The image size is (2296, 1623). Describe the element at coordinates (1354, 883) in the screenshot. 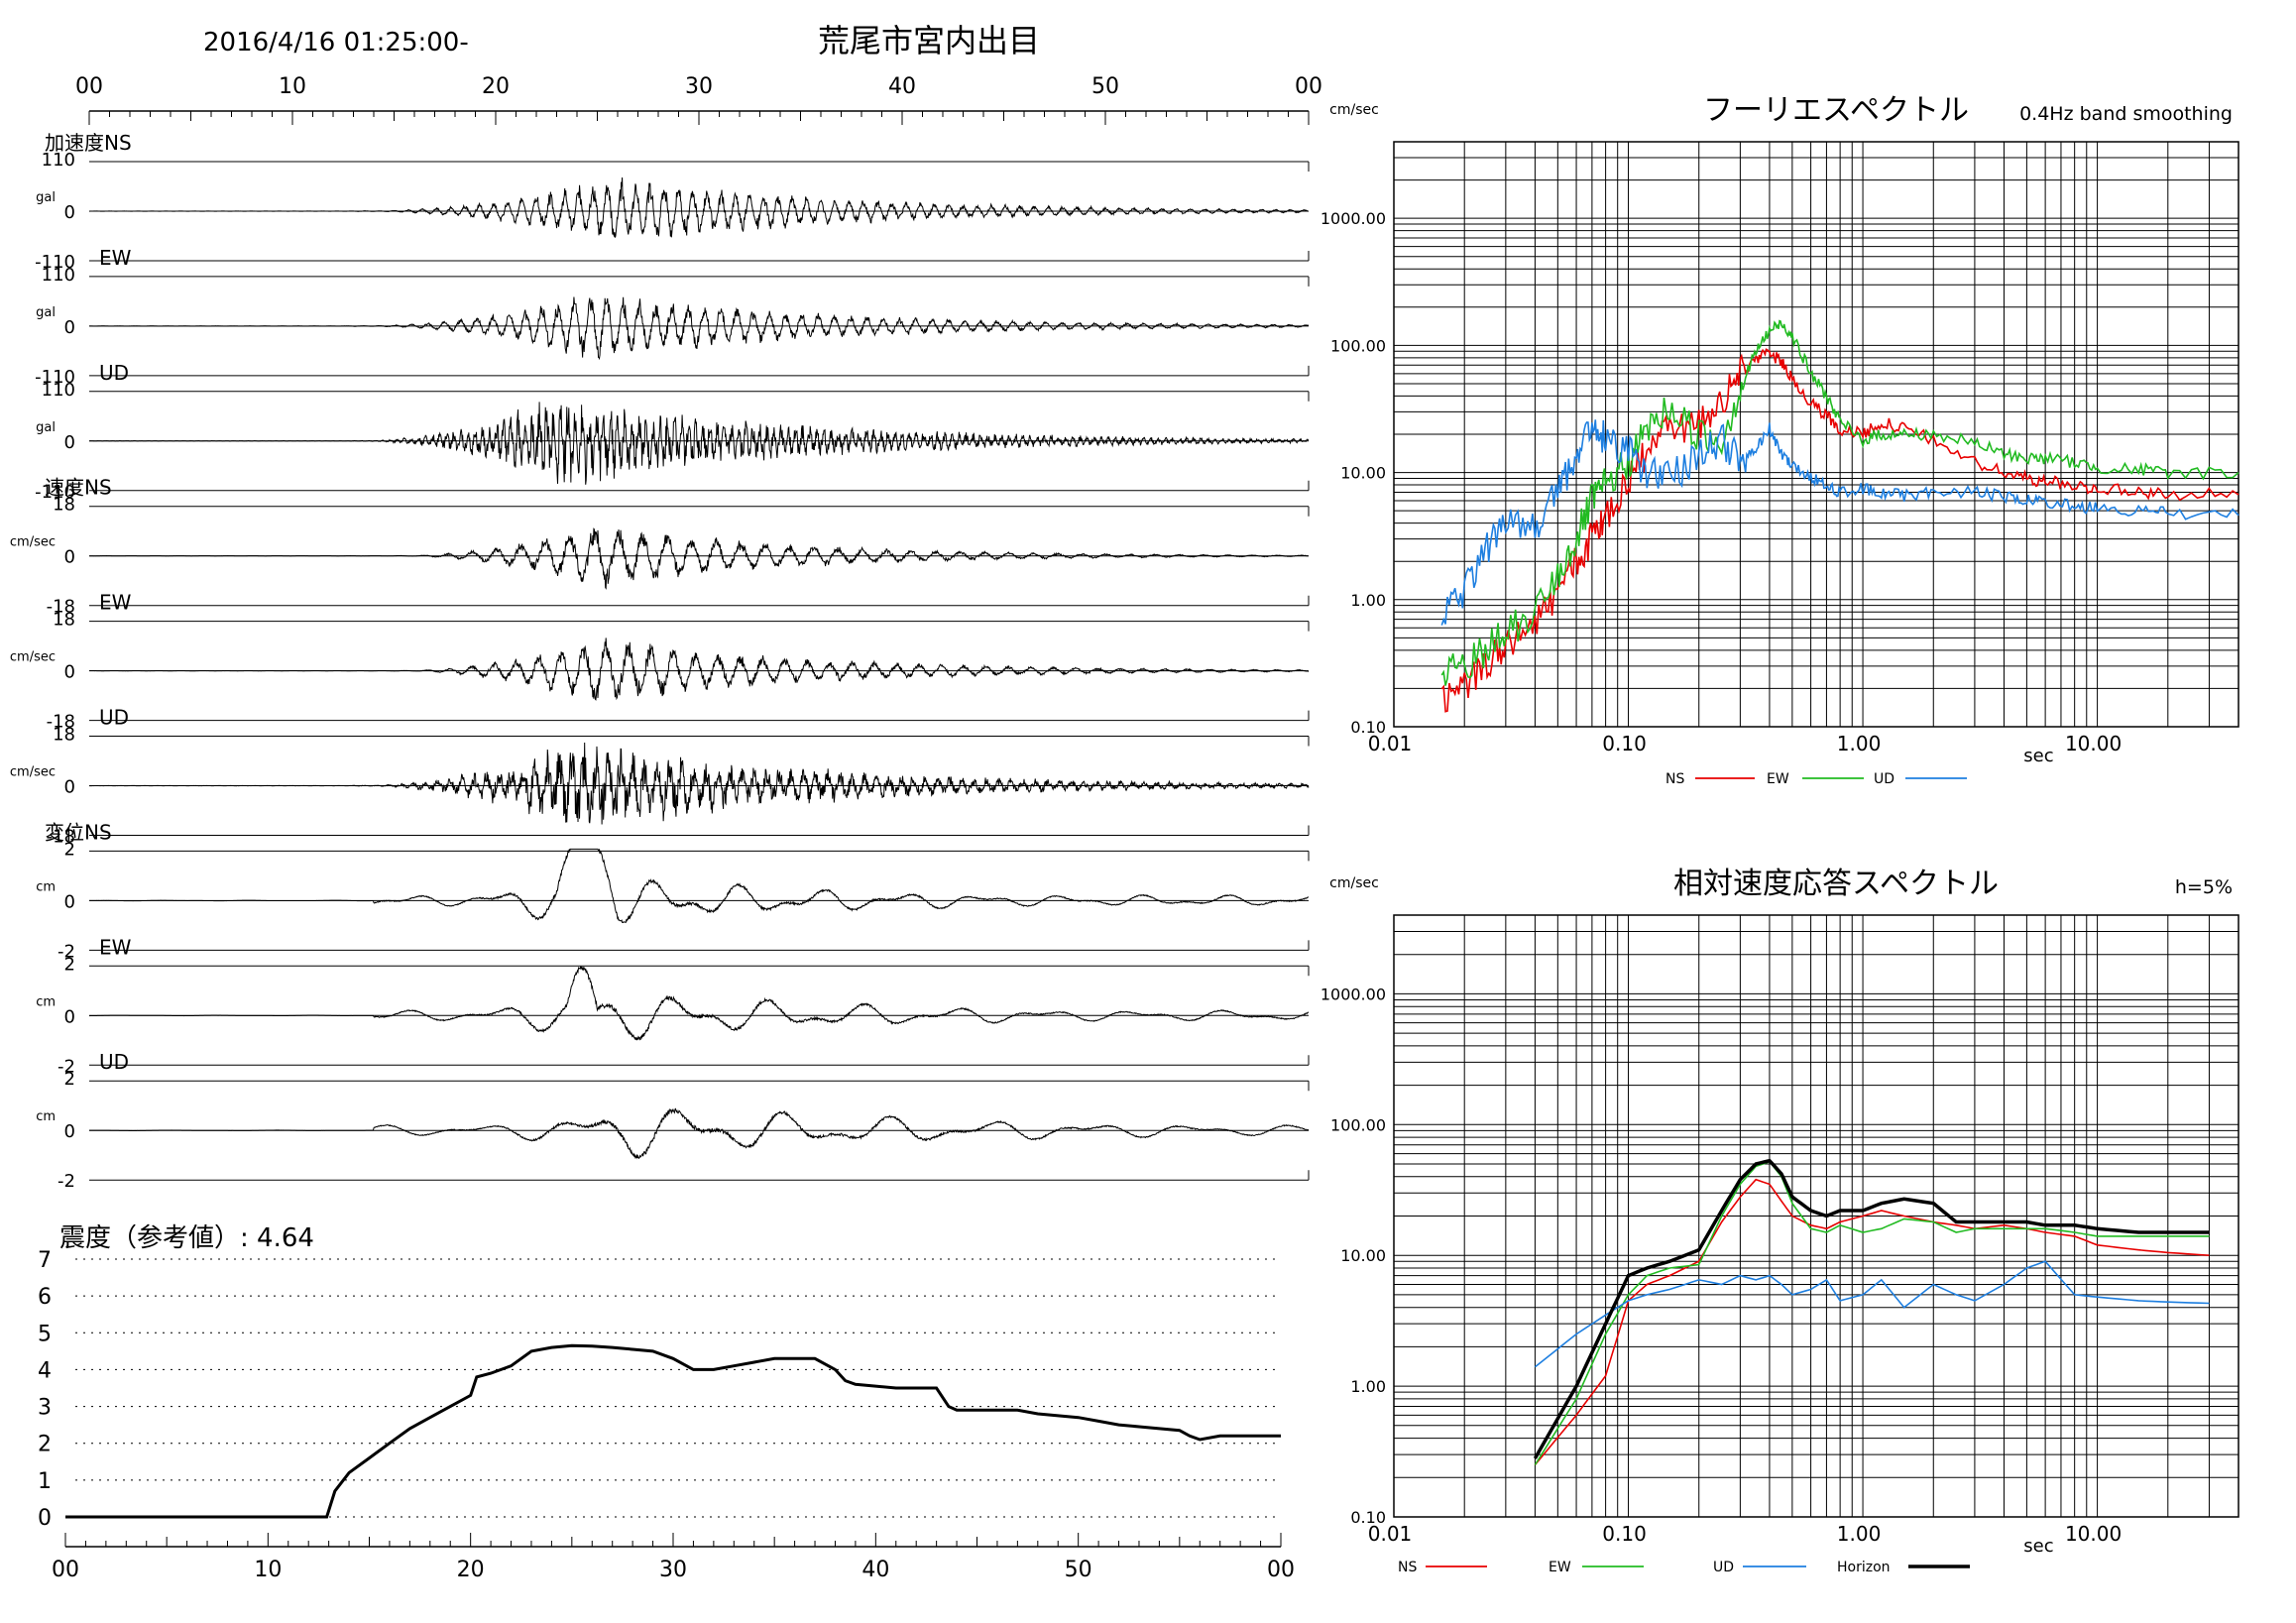

I see `spectrum-y-unit: cm/sec` at that location.